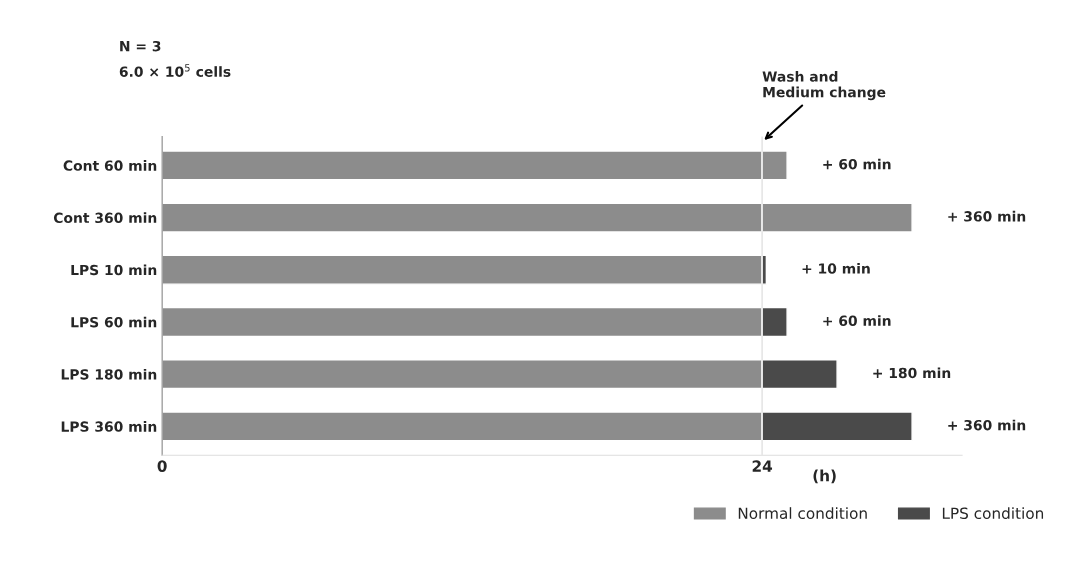  Describe the element at coordinates (105, 218) in the screenshot. I see `y-tick-label: Cont 360 min` at that location.